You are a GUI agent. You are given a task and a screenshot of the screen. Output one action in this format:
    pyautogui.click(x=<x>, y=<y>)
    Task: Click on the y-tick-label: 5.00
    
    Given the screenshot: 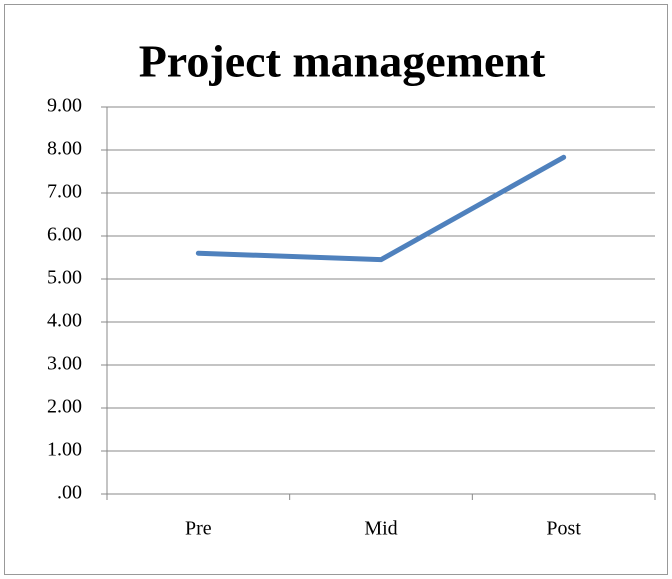 What is the action you would take?
    pyautogui.click(x=64, y=278)
    